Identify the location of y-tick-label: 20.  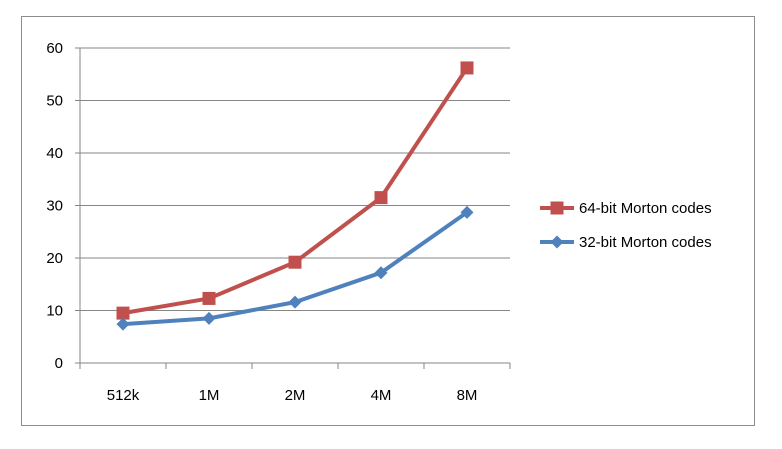
(54, 258).